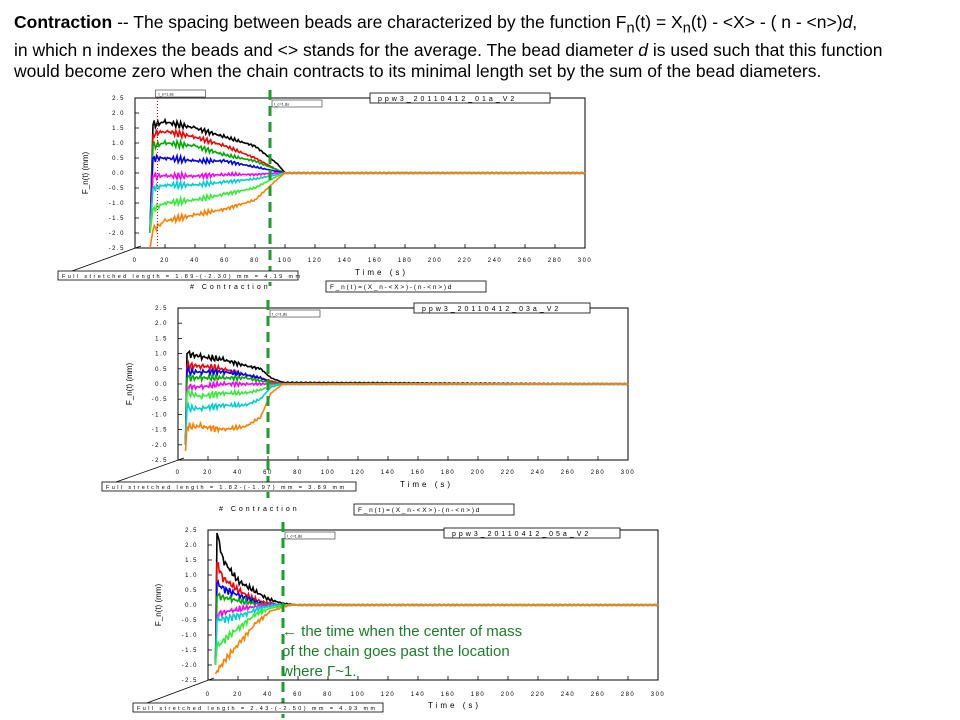 This screenshot has height=720, width=960. I want to click on intro-text: (t) - <X> - ( n - <n>), so click(766, 22).